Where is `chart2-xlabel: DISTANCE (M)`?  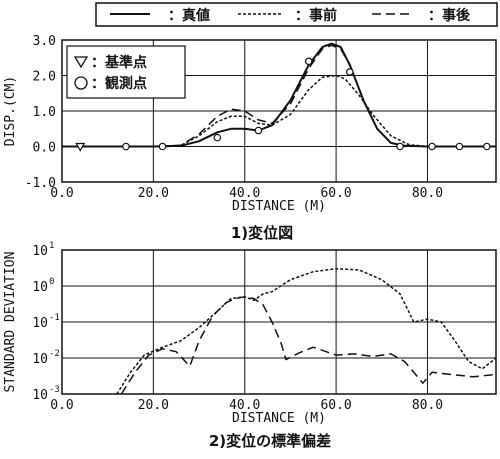 chart2-xlabel: DISTANCE (M) is located at coordinates (279, 418).